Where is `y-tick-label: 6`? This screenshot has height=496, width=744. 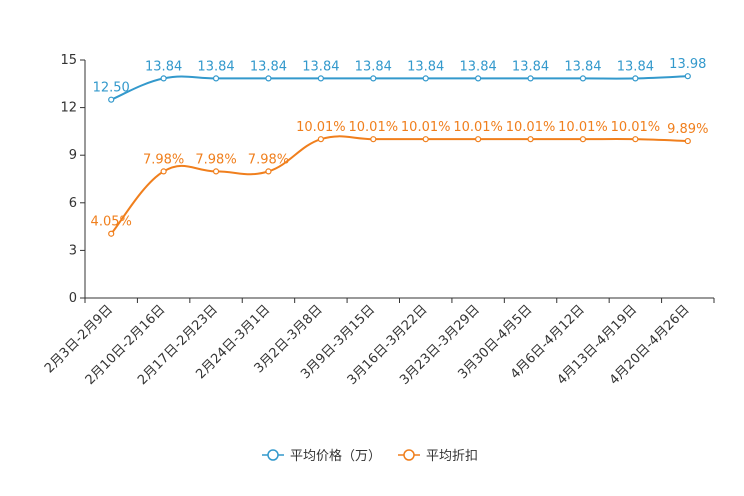 y-tick-label: 6 is located at coordinates (73, 203).